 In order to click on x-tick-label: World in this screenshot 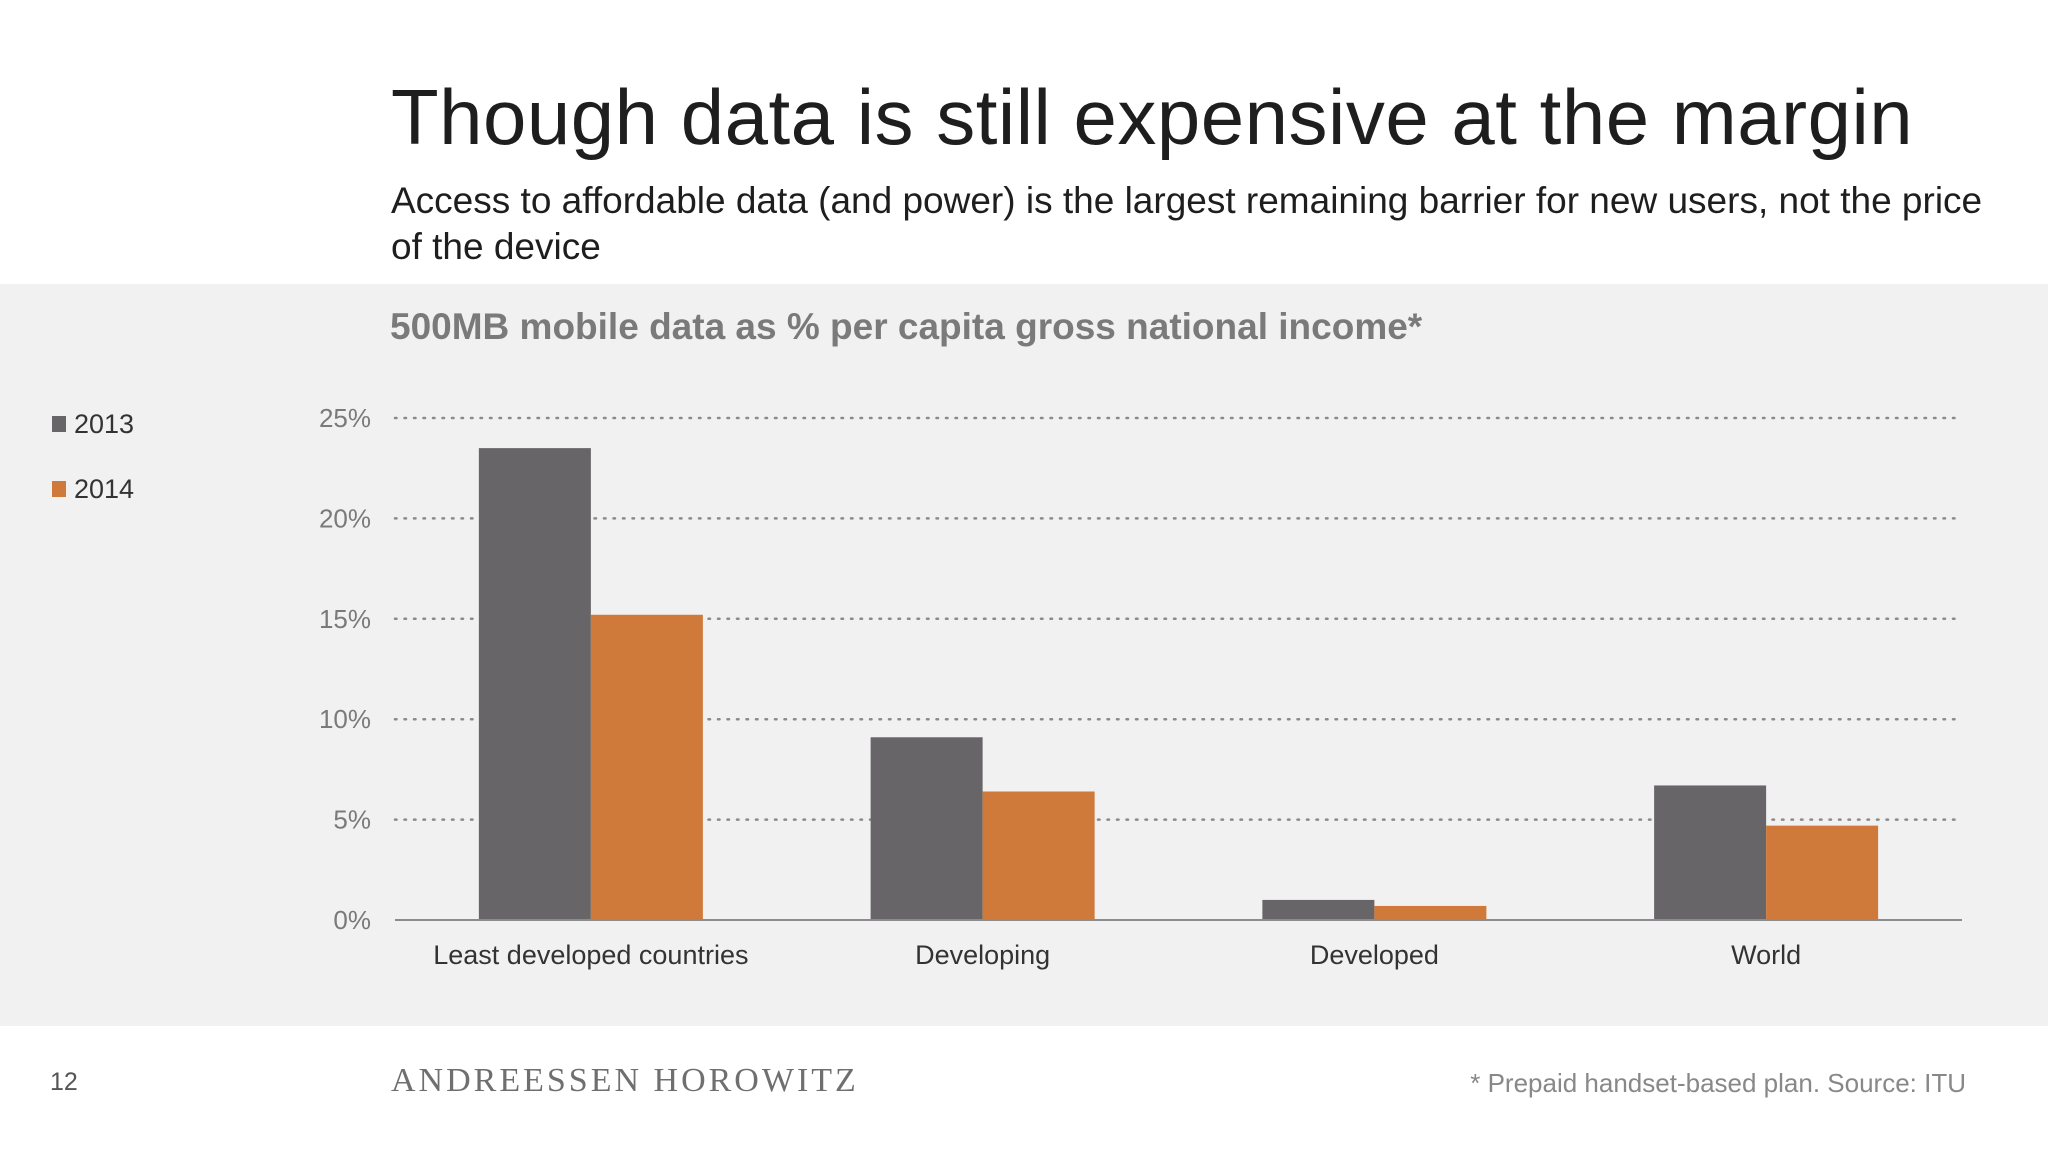, I will do `click(1766, 955)`.